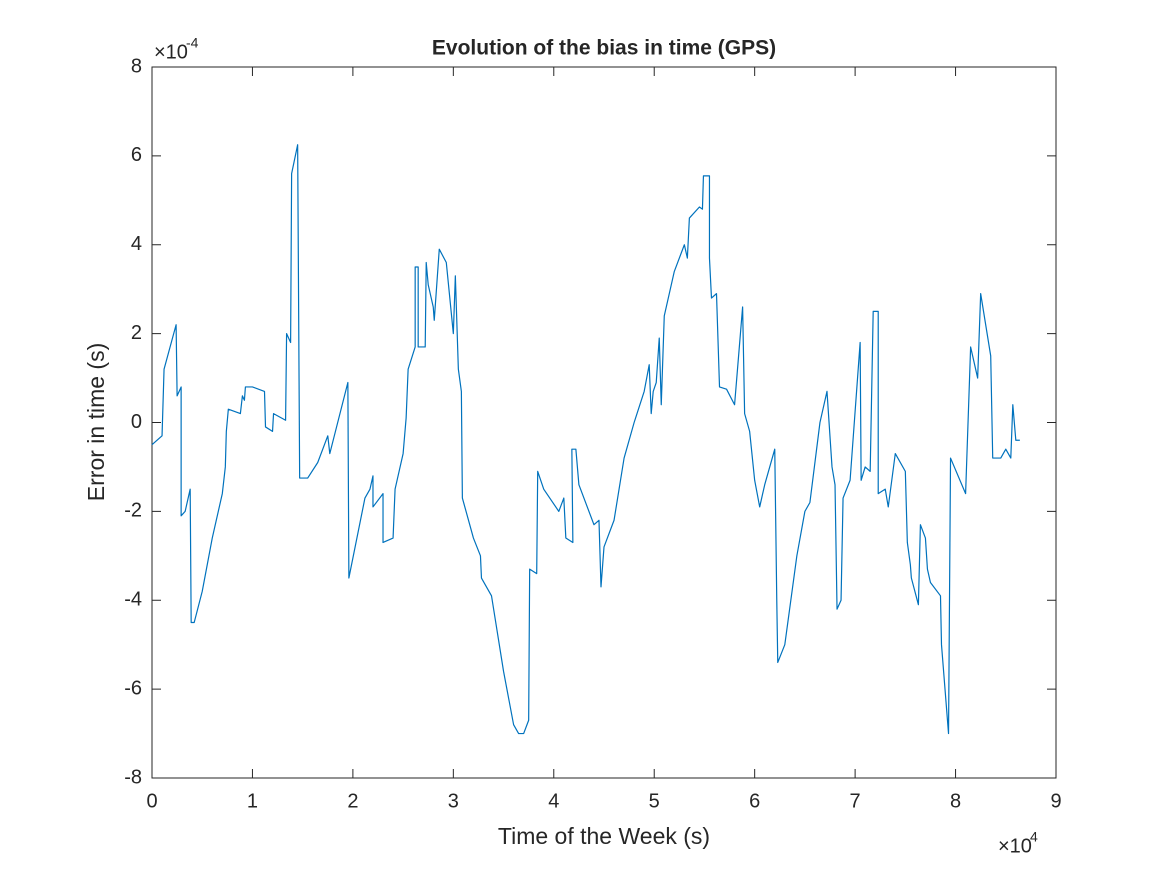 The height and width of the screenshot is (880, 1167). I want to click on x-tick-label: 7, so click(855, 801).